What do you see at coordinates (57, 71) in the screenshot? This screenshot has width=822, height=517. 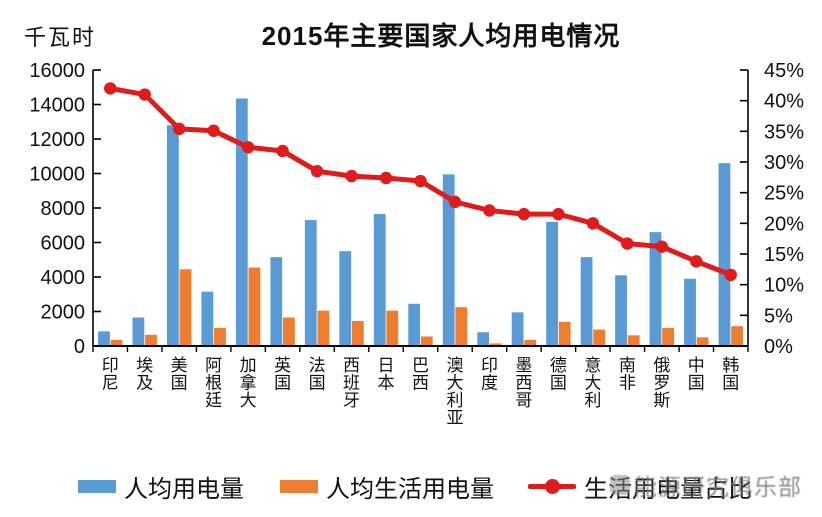 I see `left-axis-tick-label: 16000` at bounding box center [57, 71].